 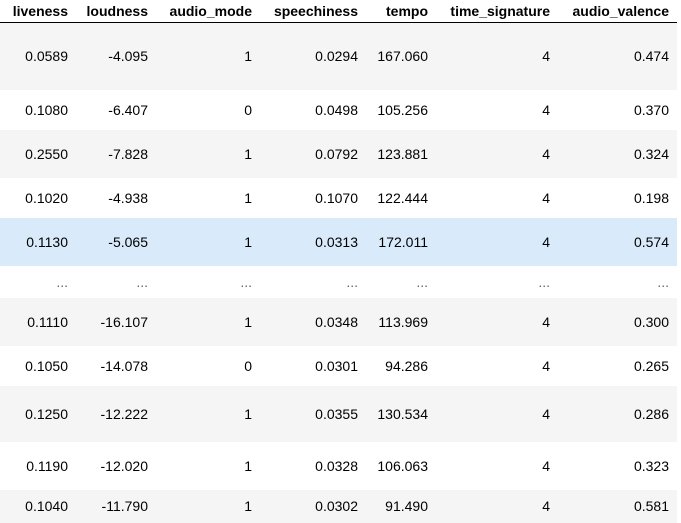 What do you see at coordinates (128, 241) in the screenshot?
I see `cell-loudness: -5.065` at bounding box center [128, 241].